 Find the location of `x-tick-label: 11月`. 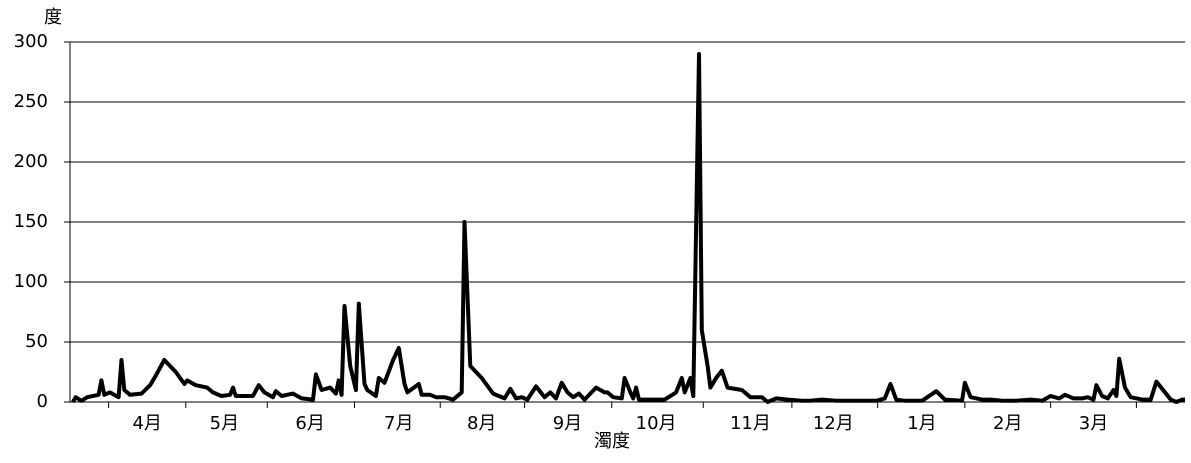

x-tick-label: 11月 is located at coordinates (750, 423).